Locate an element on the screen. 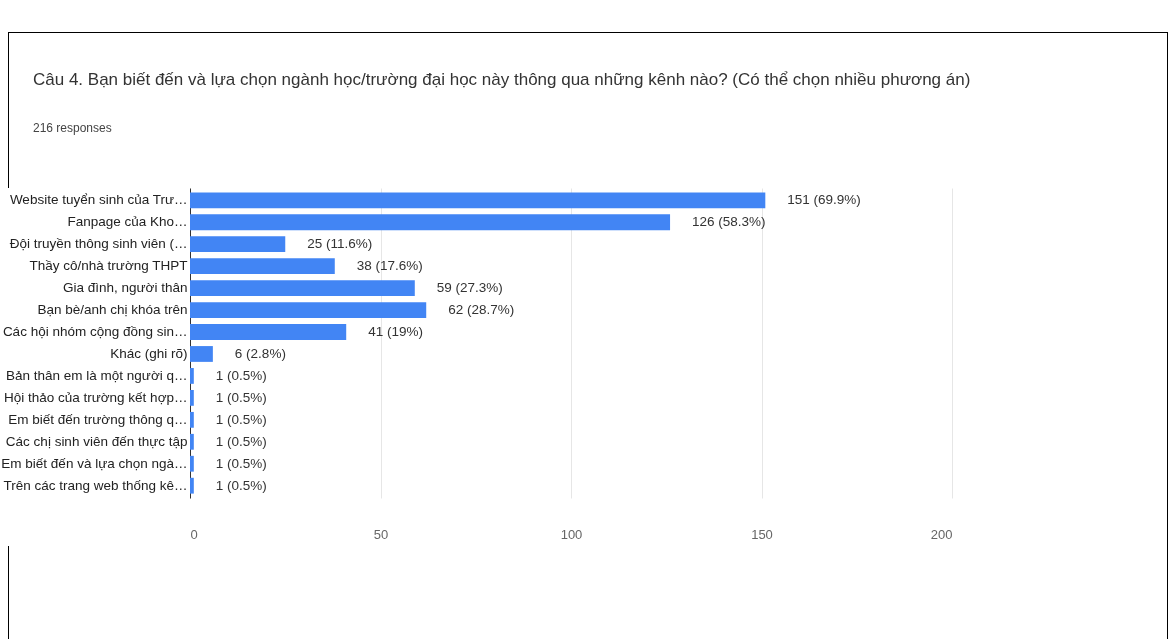 The width and height of the screenshot is (1175, 639). y-tick-label: Các chị sinh viên đến thực tập is located at coordinates (96, 441).